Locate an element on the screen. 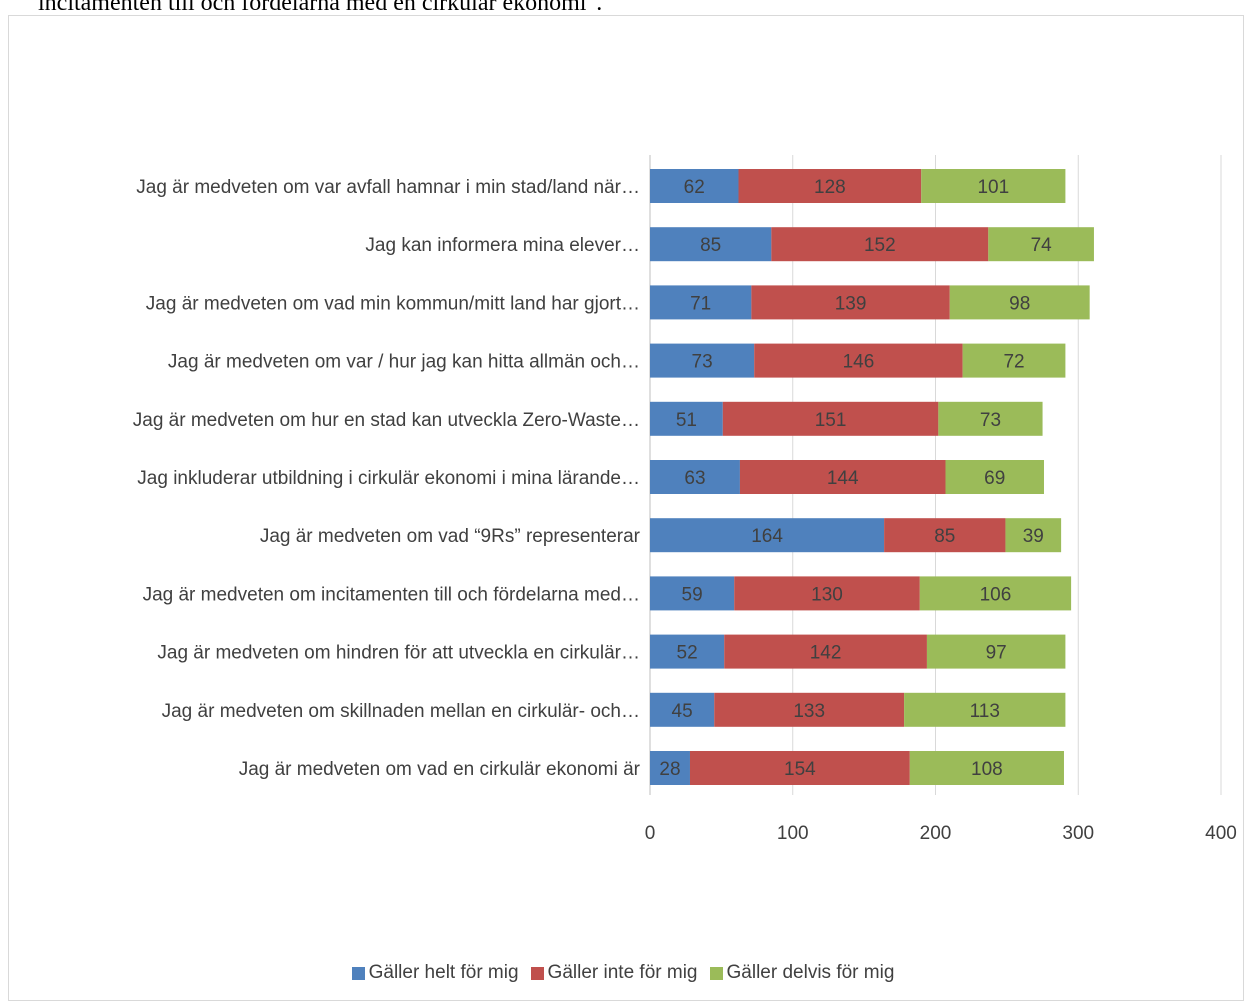 The image size is (1246, 1003). data-label: 142 is located at coordinates (826, 653).